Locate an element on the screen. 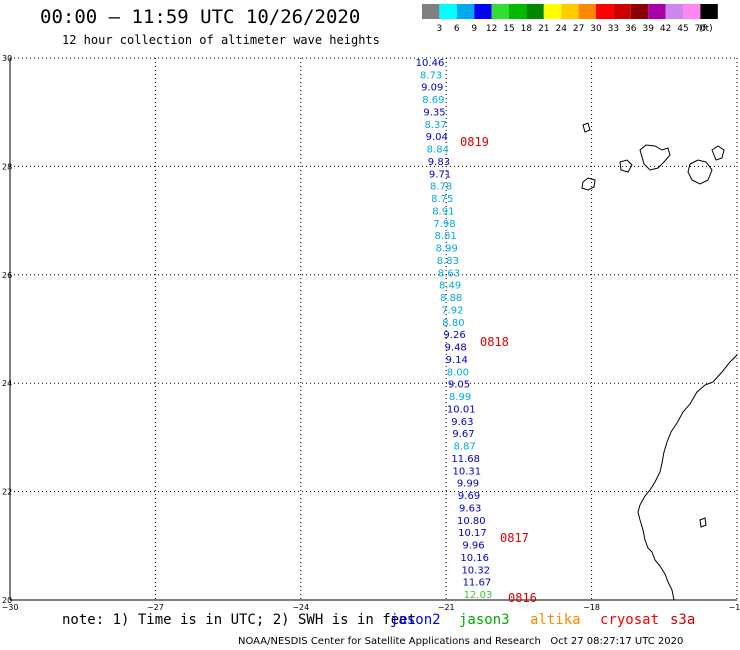 This screenshot has width=740, height=650. swh-value: 8.00 is located at coordinates (458, 372).